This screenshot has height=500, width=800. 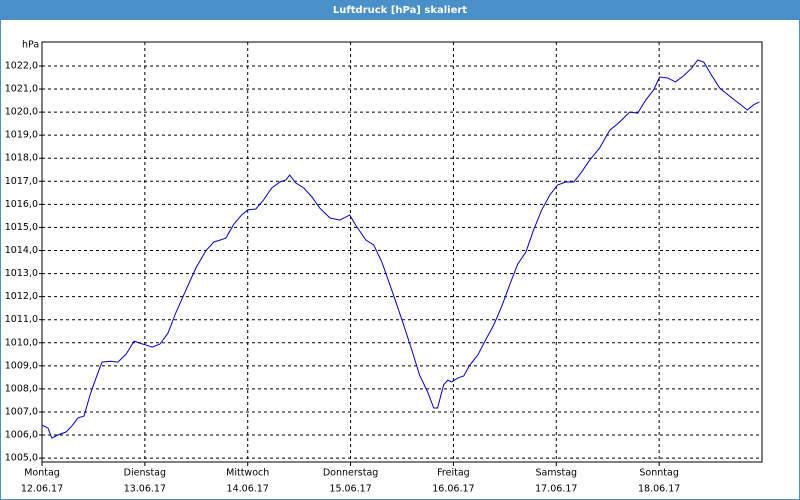 What do you see at coordinates (21, 65) in the screenshot?
I see `y-tick-label: 1022,0` at bounding box center [21, 65].